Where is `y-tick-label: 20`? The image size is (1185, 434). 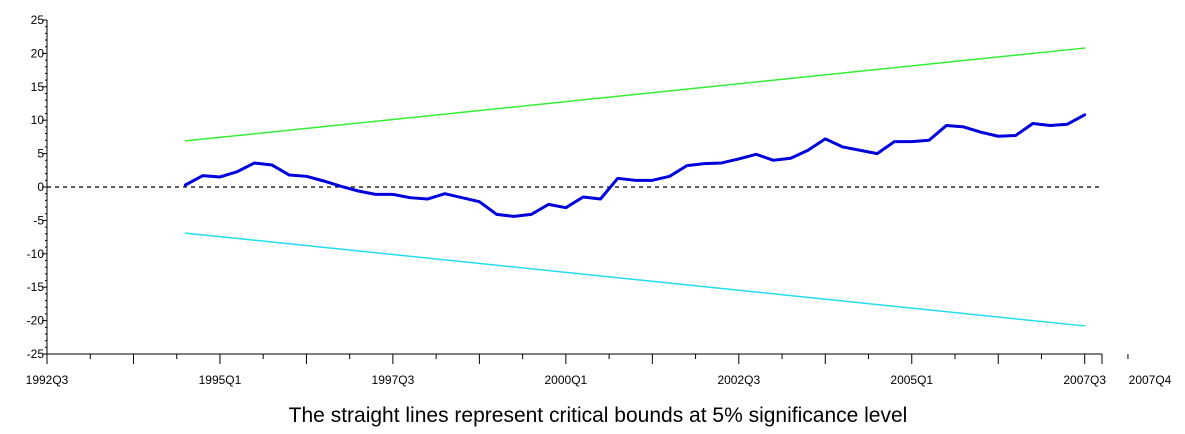
y-tick-label: 20 is located at coordinates (38, 53).